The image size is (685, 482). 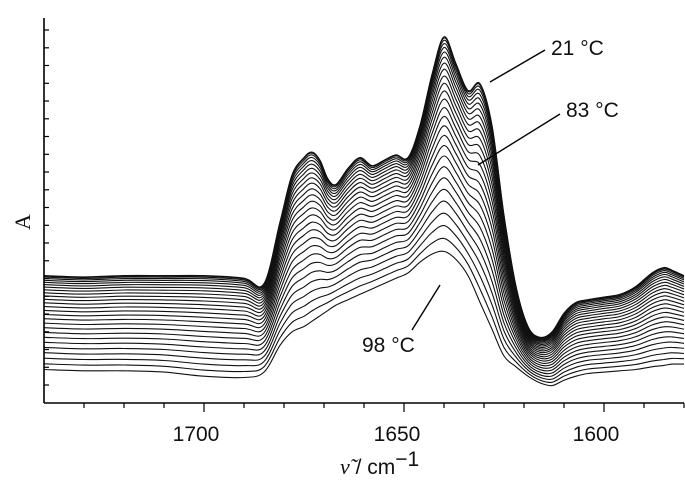 I want to click on x-tick-label-1600: 1600, so click(x=596, y=434).